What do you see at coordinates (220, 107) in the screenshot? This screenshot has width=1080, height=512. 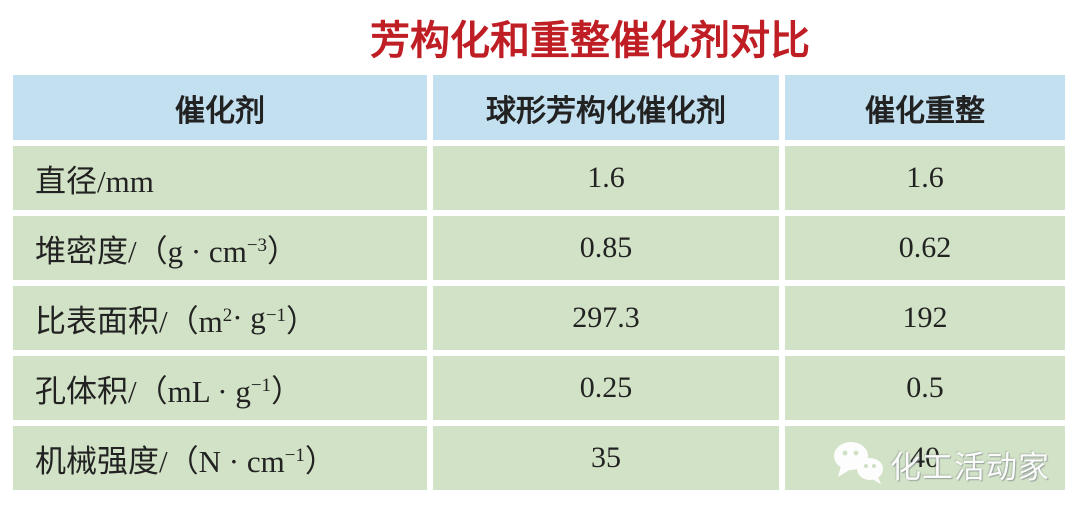 I see `column-header-catalyst: 催化剂` at bounding box center [220, 107].